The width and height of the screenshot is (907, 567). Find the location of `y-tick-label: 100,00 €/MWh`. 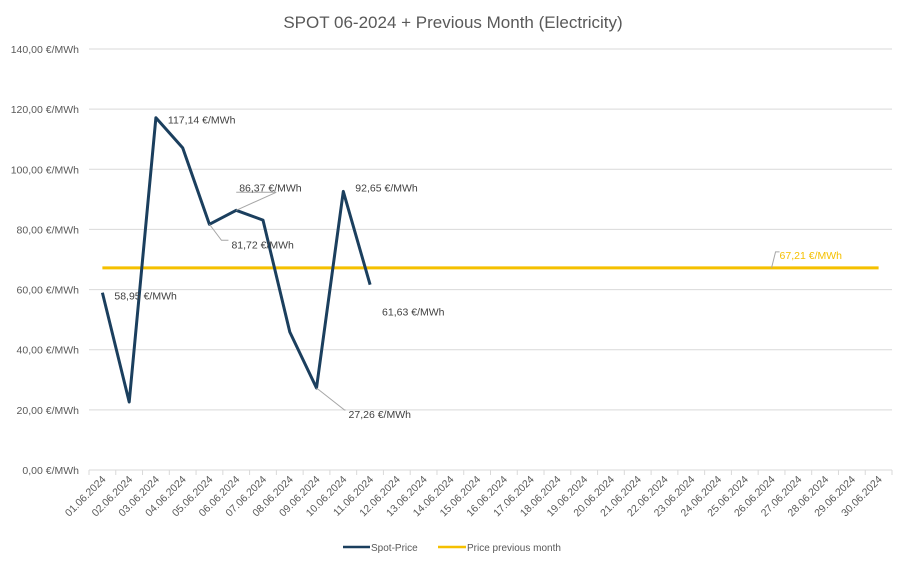

y-tick-label: 100,00 €/MWh is located at coordinates (45, 170).